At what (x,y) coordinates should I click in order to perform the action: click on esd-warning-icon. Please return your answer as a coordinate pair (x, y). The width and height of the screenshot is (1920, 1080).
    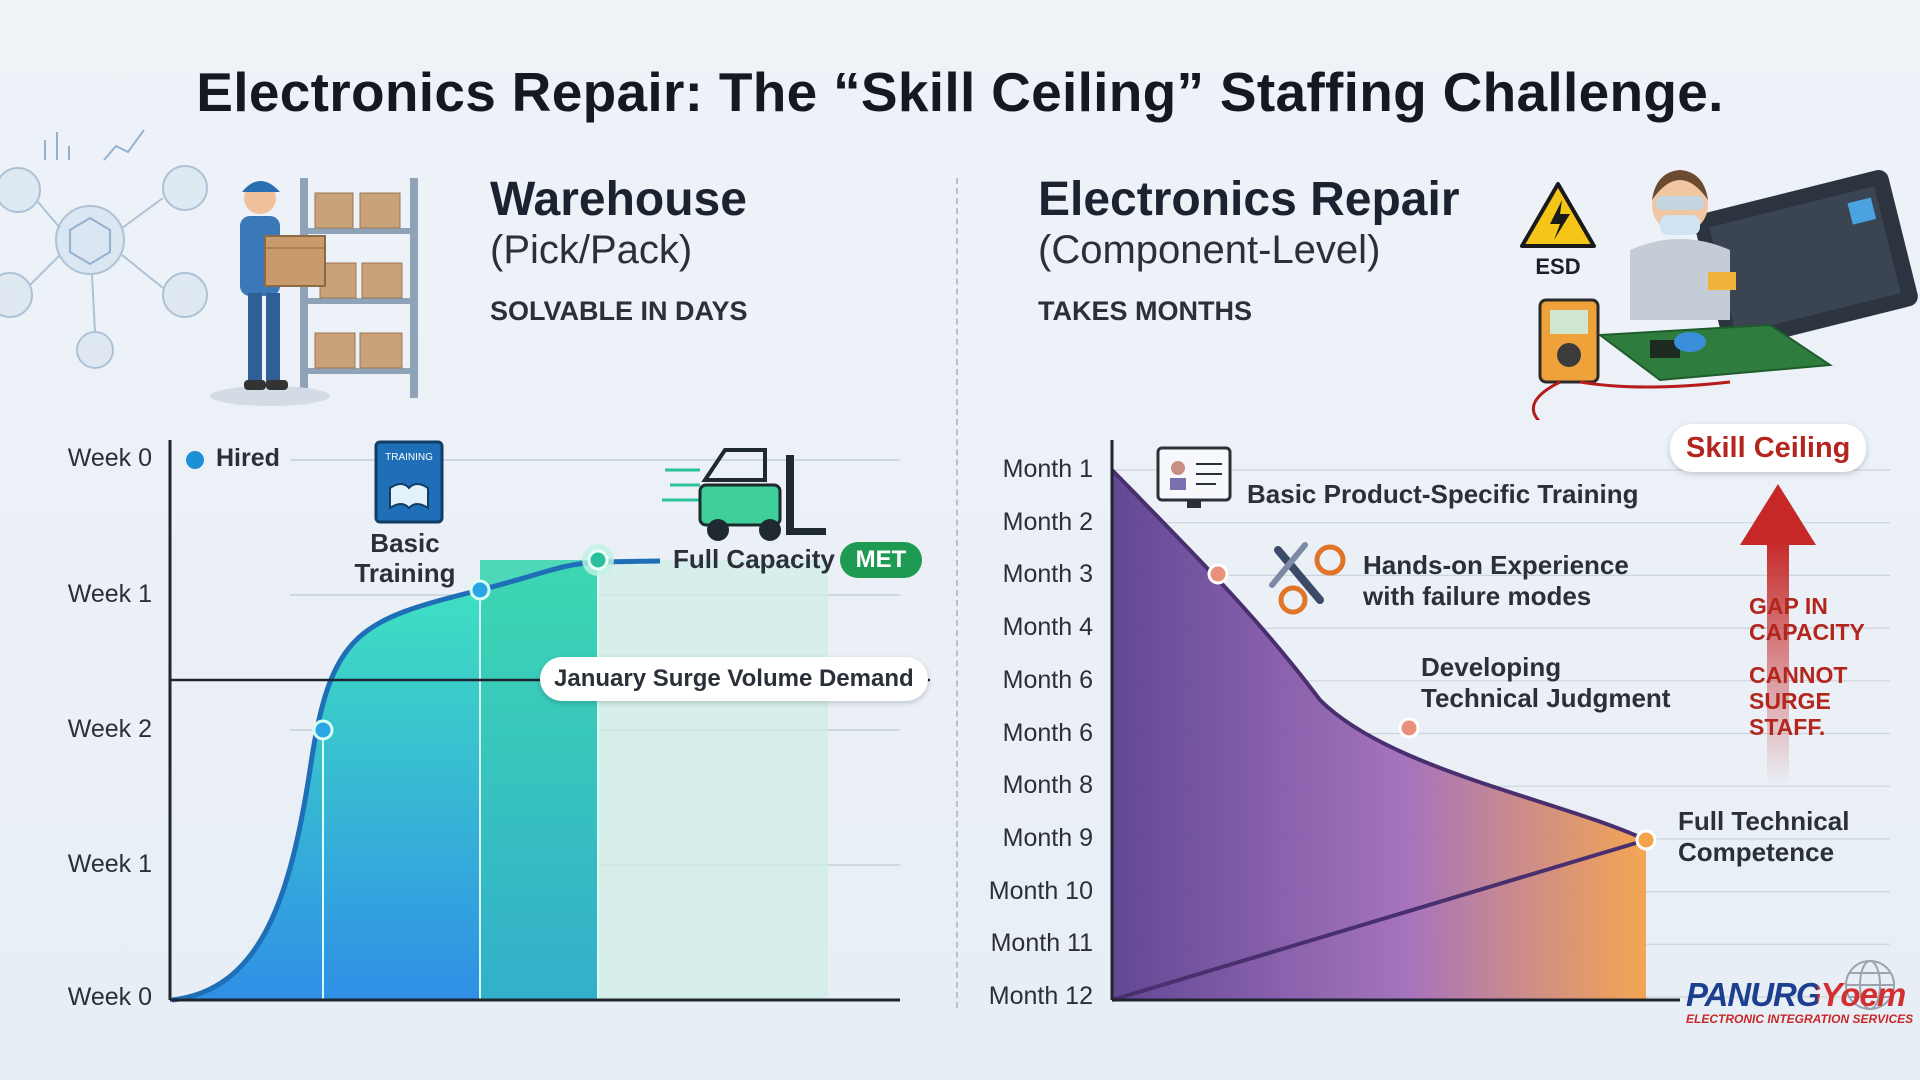
    Looking at the image, I should click on (1558, 215).